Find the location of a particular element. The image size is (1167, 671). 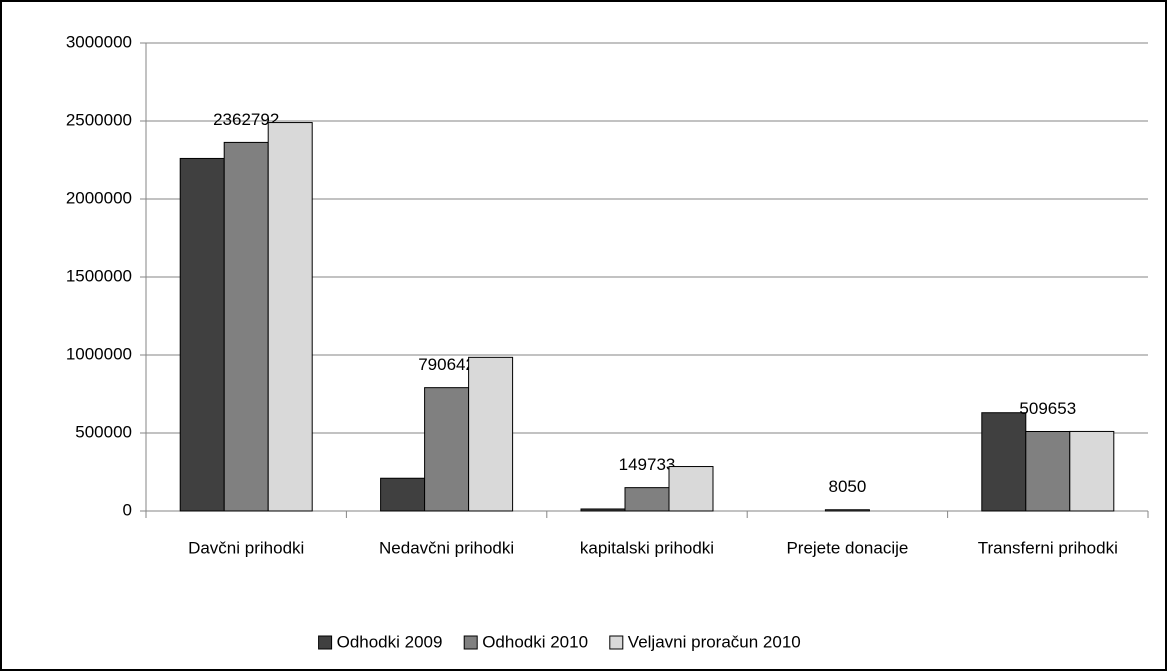

y-tick-label: 3000000 is located at coordinates (99, 41).